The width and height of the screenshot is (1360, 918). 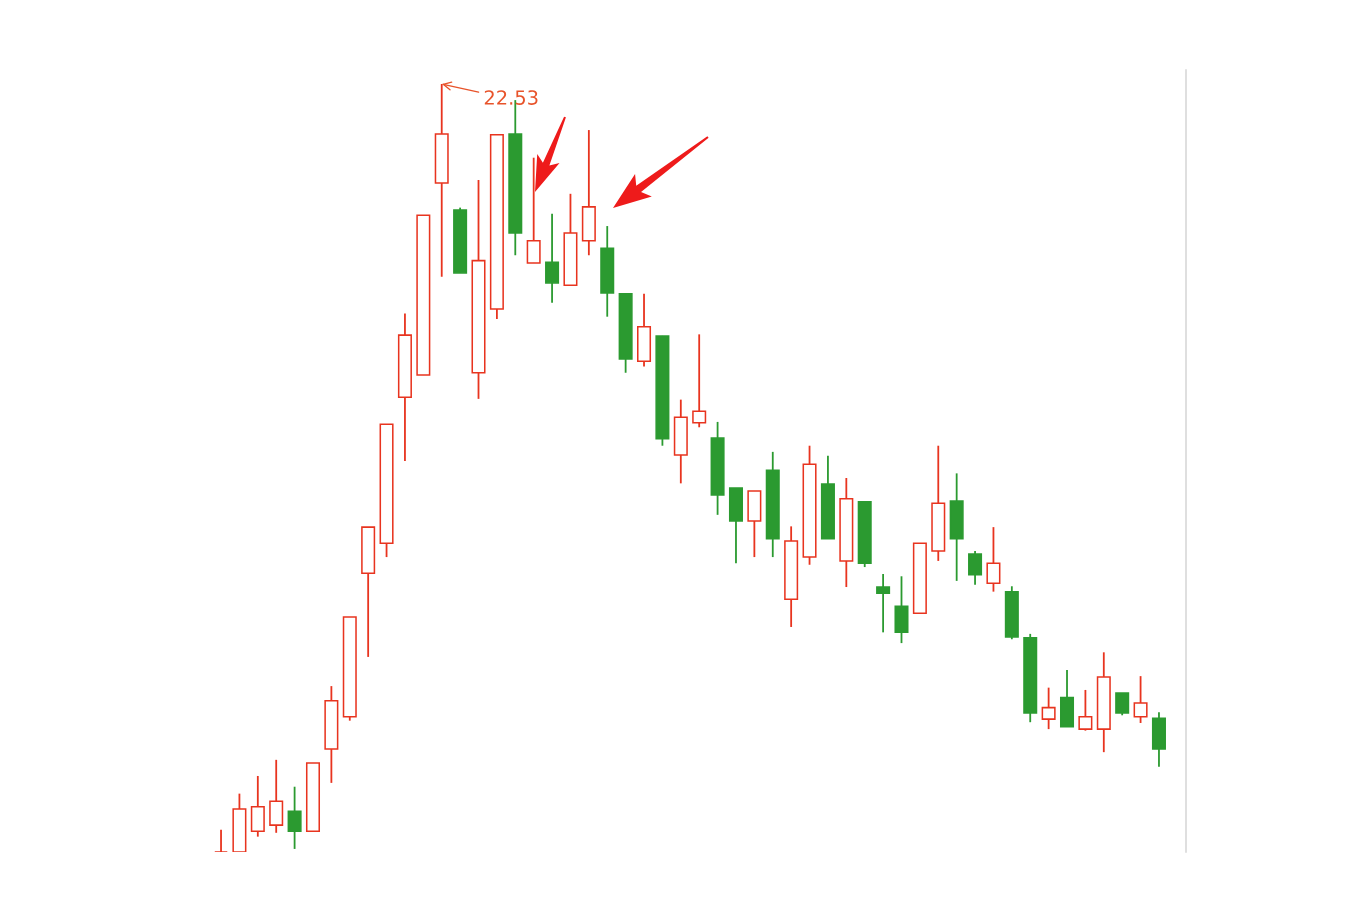 I want to click on annotation: 22.53, so click(x=511, y=97).